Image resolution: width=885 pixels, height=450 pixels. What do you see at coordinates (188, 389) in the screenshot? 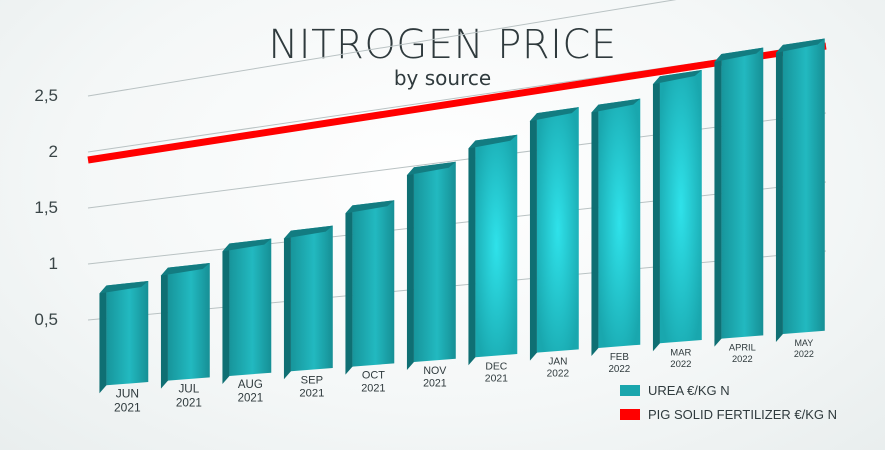
I see `x-tick-label: JUL` at bounding box center [188, 389].